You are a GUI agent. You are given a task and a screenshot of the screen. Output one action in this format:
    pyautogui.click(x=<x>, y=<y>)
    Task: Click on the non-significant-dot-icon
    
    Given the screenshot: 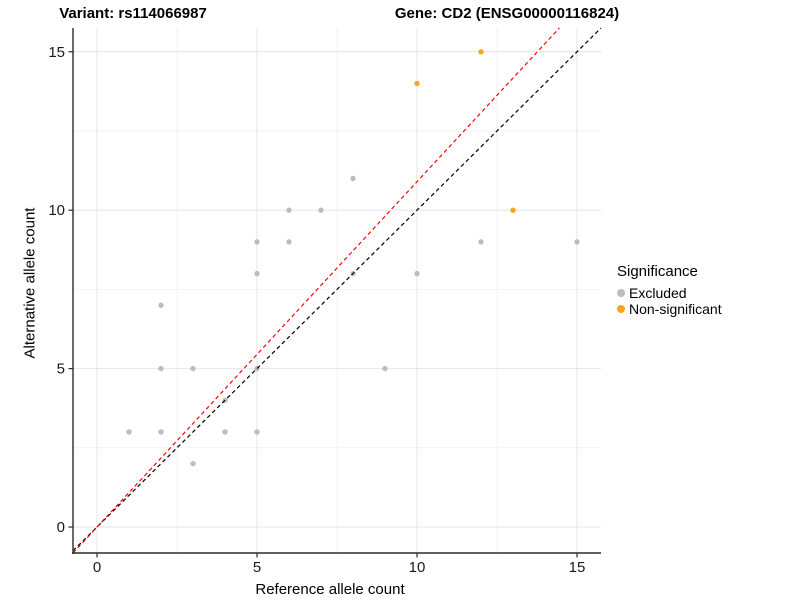 What is the action you would take?
    pyautogui.click(x=621, y=309)
    